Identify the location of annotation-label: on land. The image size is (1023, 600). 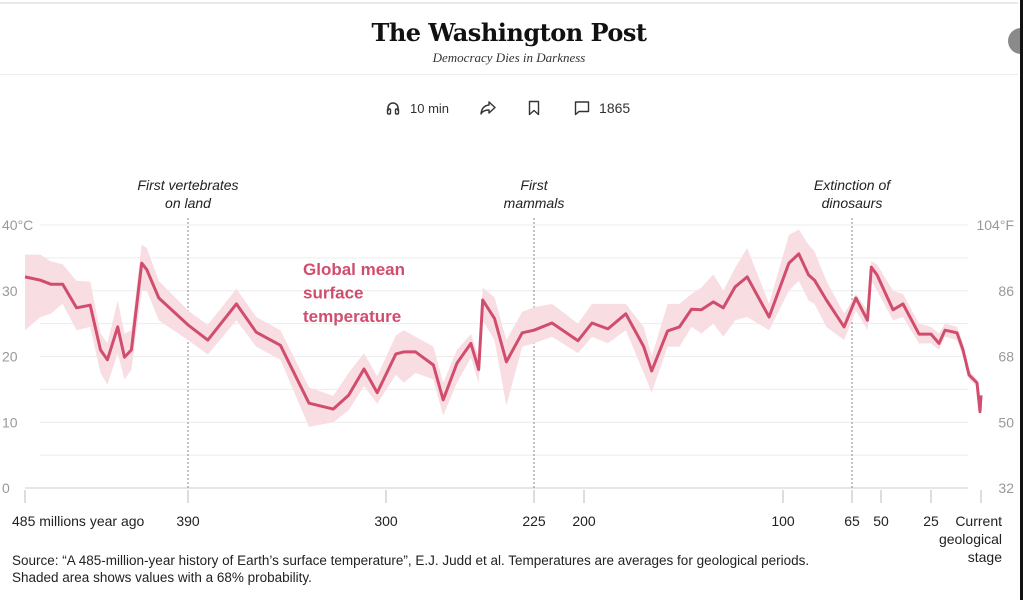
(188, 203).